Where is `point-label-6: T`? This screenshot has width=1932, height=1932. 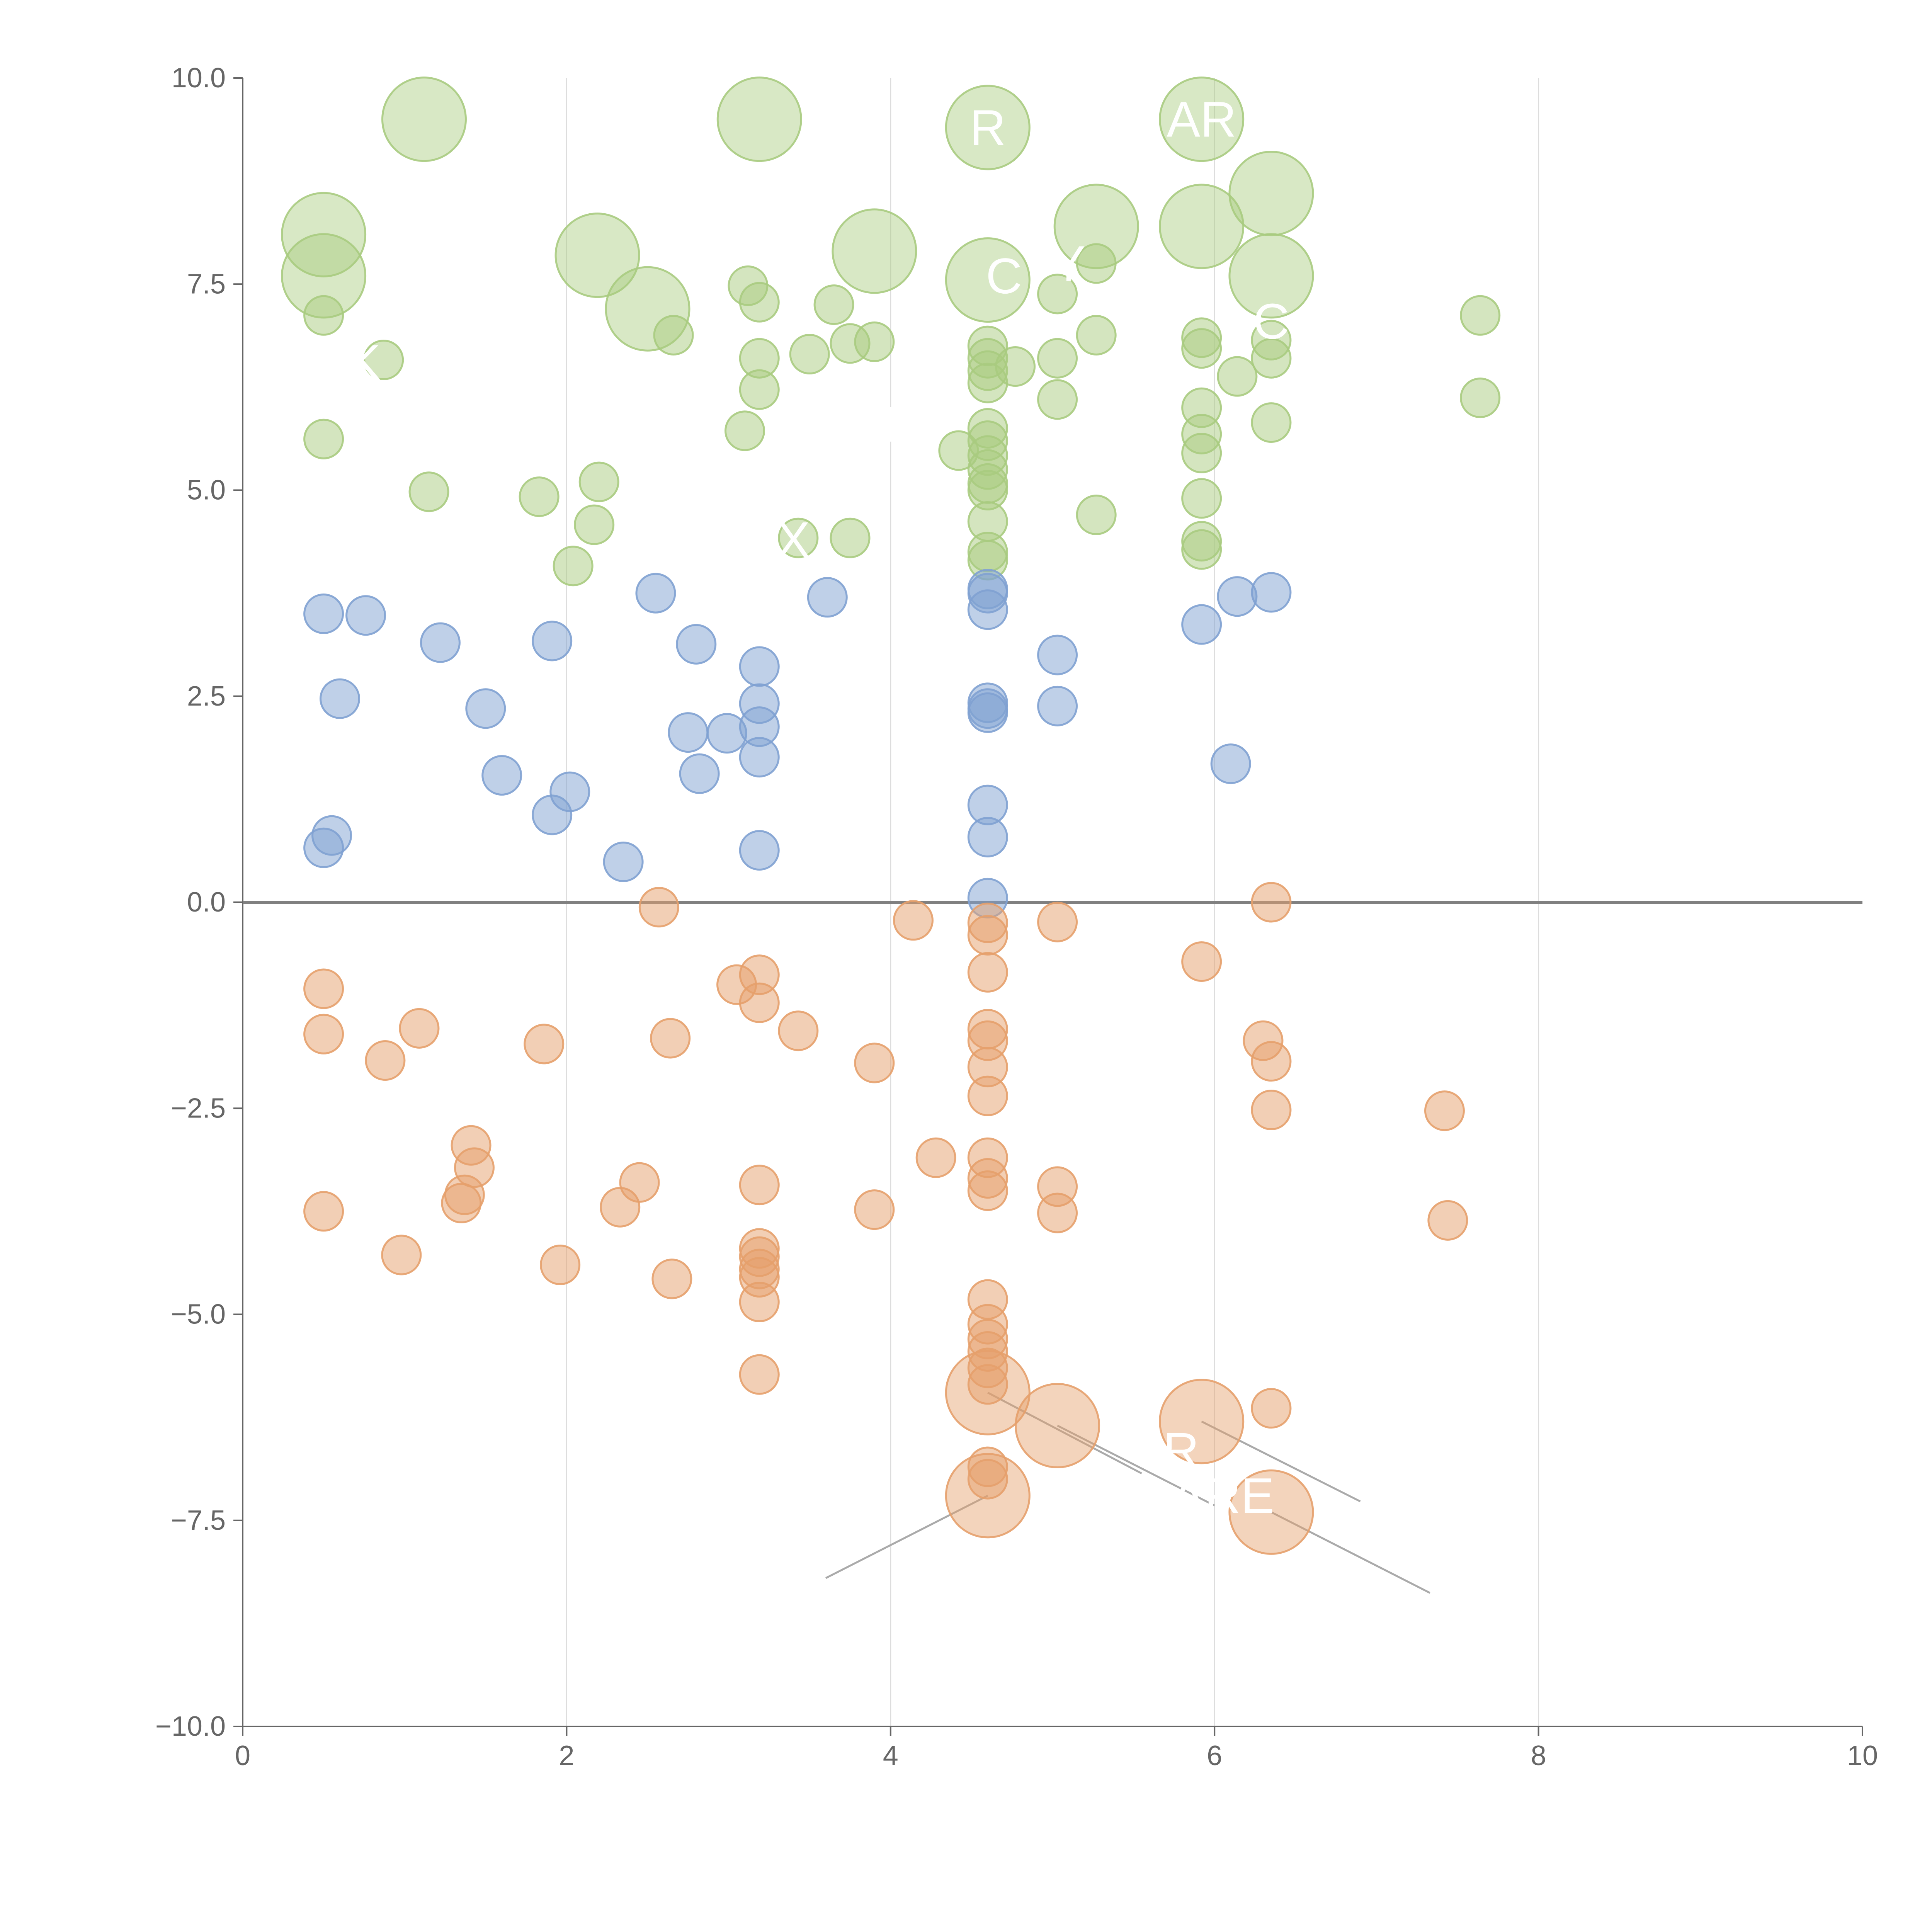 point-label-6: T is located at coordinates (891, 424).